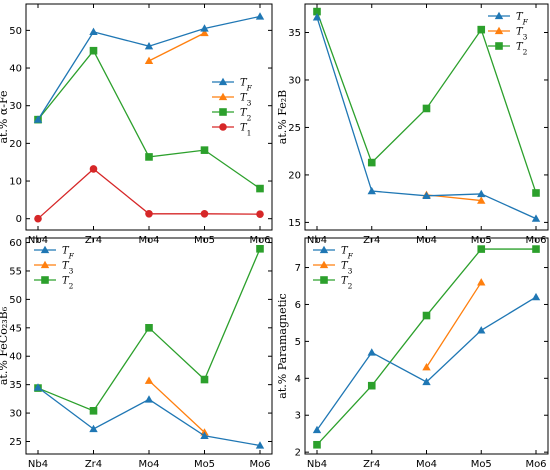  Describe the element at coordinates (298, 416) in the screenshot. I see `y-tick-label: 3` at that location.